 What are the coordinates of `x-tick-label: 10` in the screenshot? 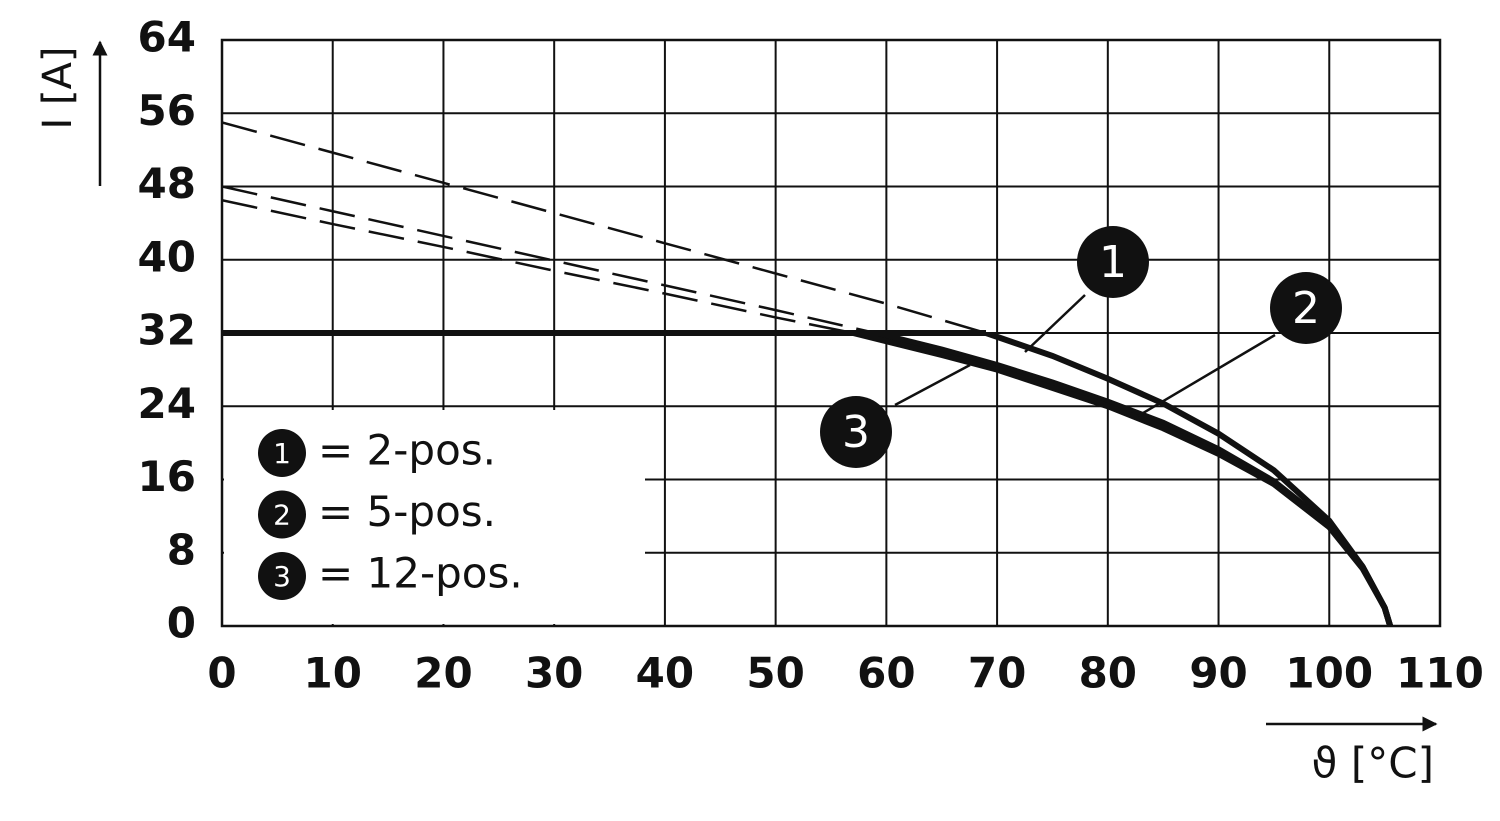 It's located at (333, 673).